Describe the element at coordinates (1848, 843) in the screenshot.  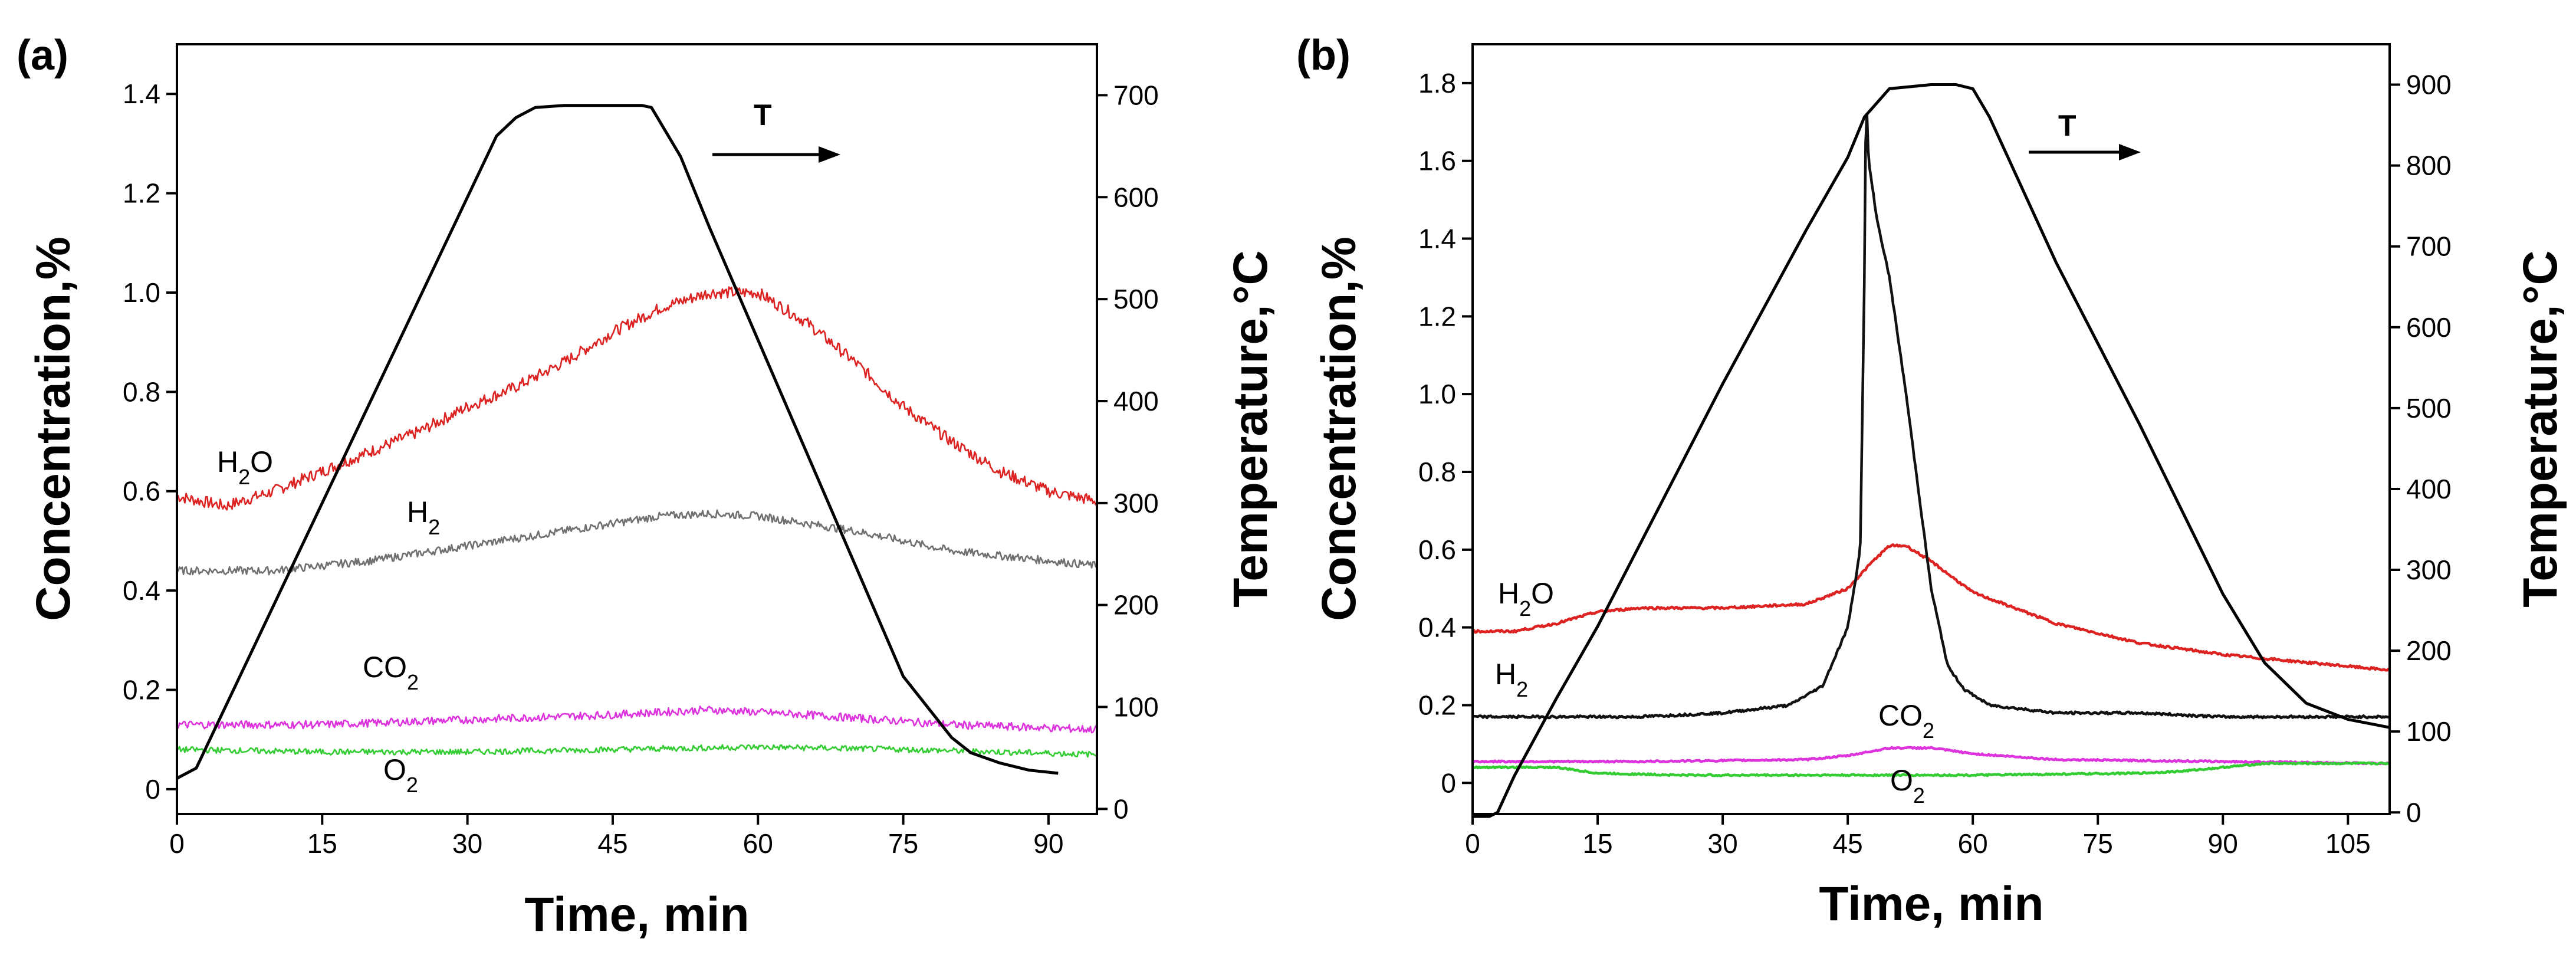
I see `panel-b-xtick-label: 45` at that location.